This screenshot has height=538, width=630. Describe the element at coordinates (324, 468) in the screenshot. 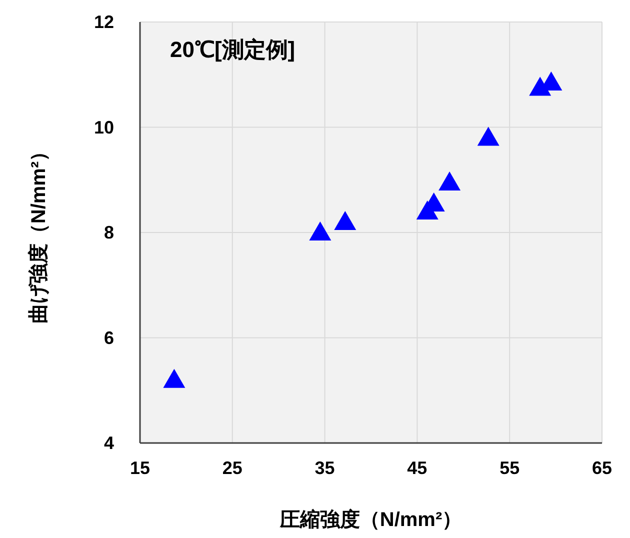

I see `x-tick-label: 35` at that location.